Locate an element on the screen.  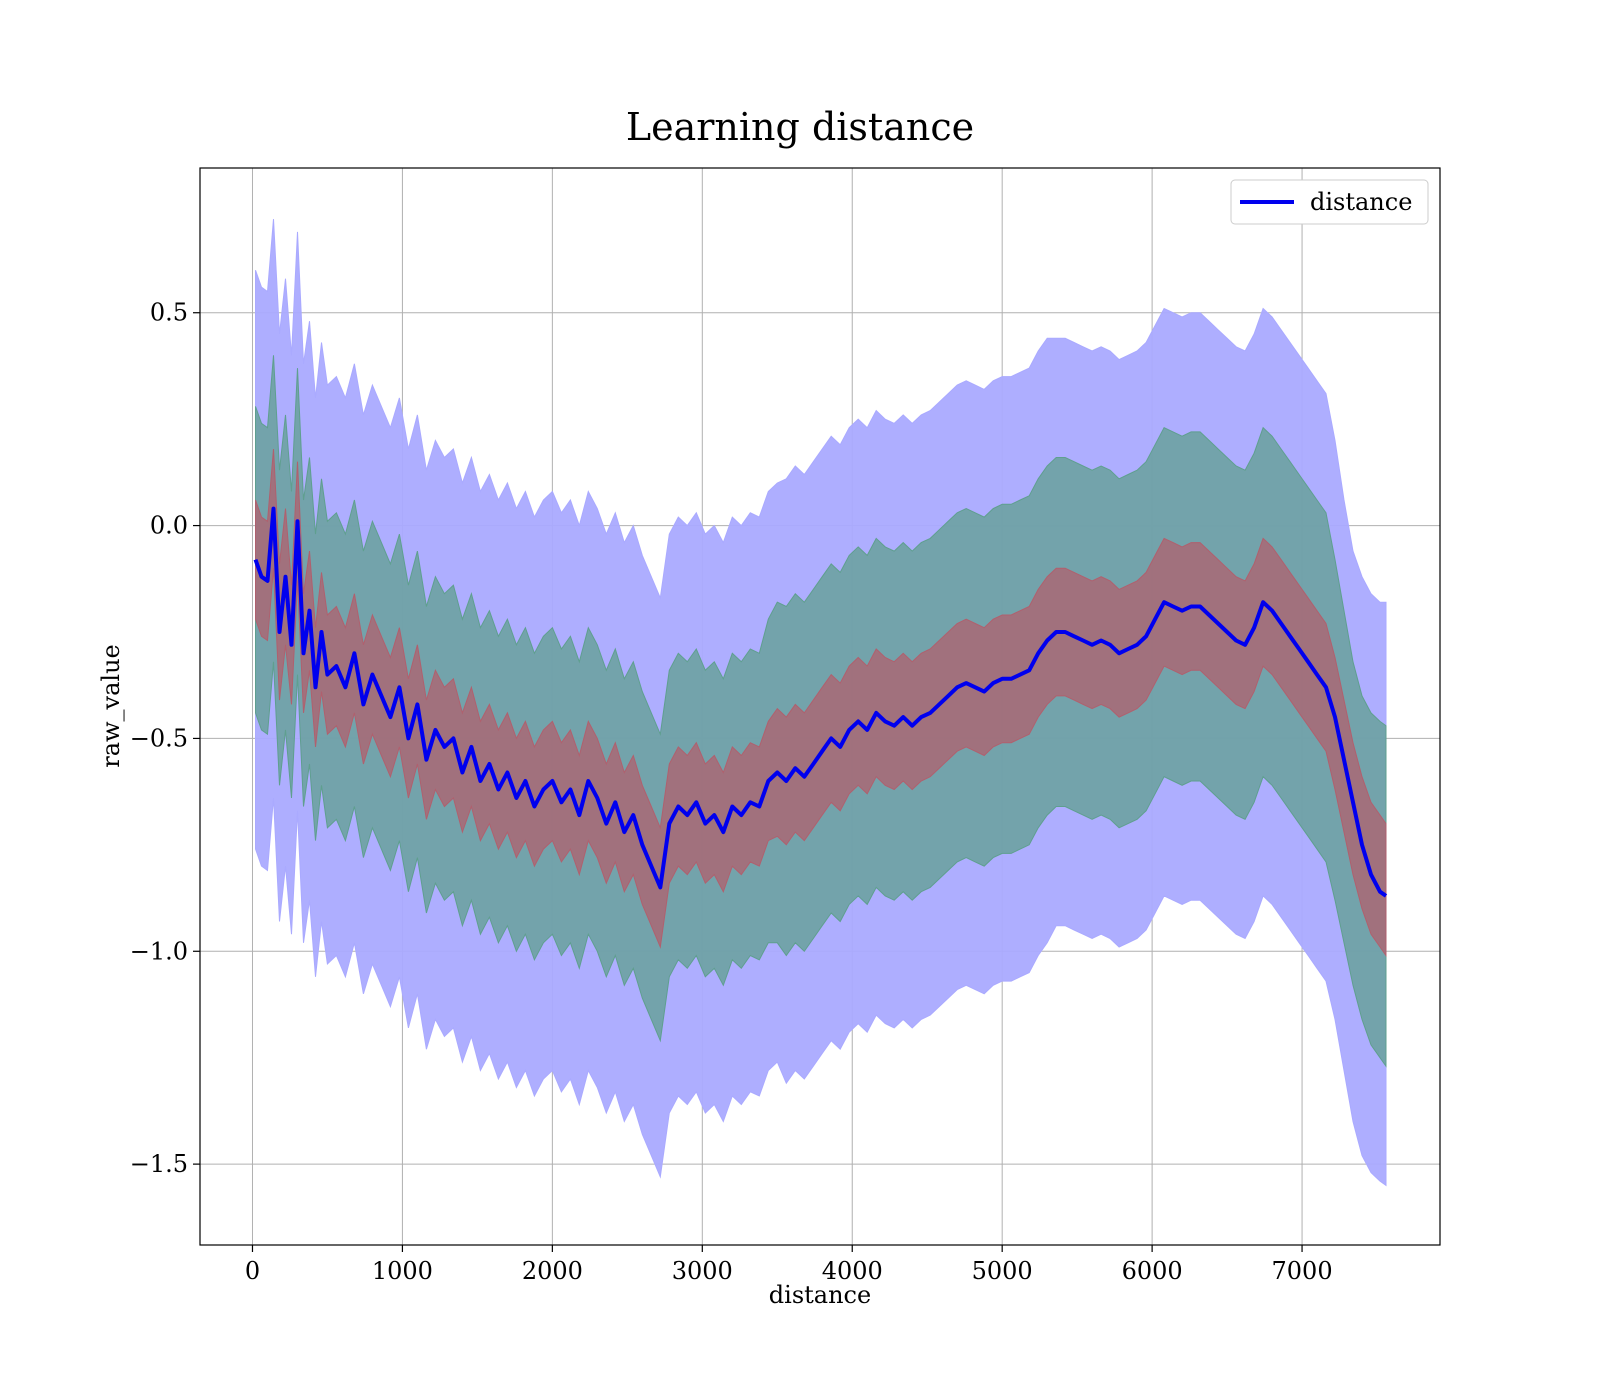
x-tick-label: 2000 is located at coordinates (552, 1271).